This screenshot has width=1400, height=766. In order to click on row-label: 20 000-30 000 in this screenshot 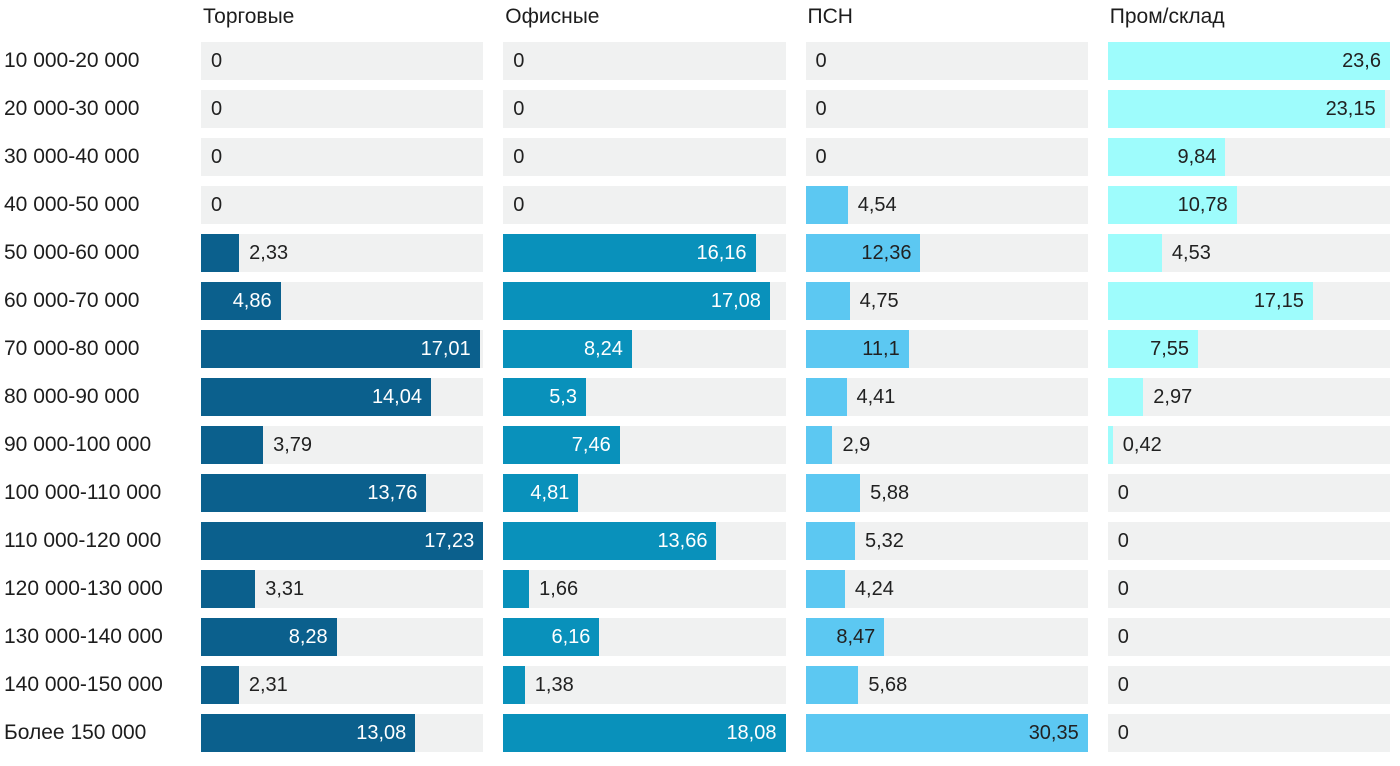, I will do `click(72, 108)`.